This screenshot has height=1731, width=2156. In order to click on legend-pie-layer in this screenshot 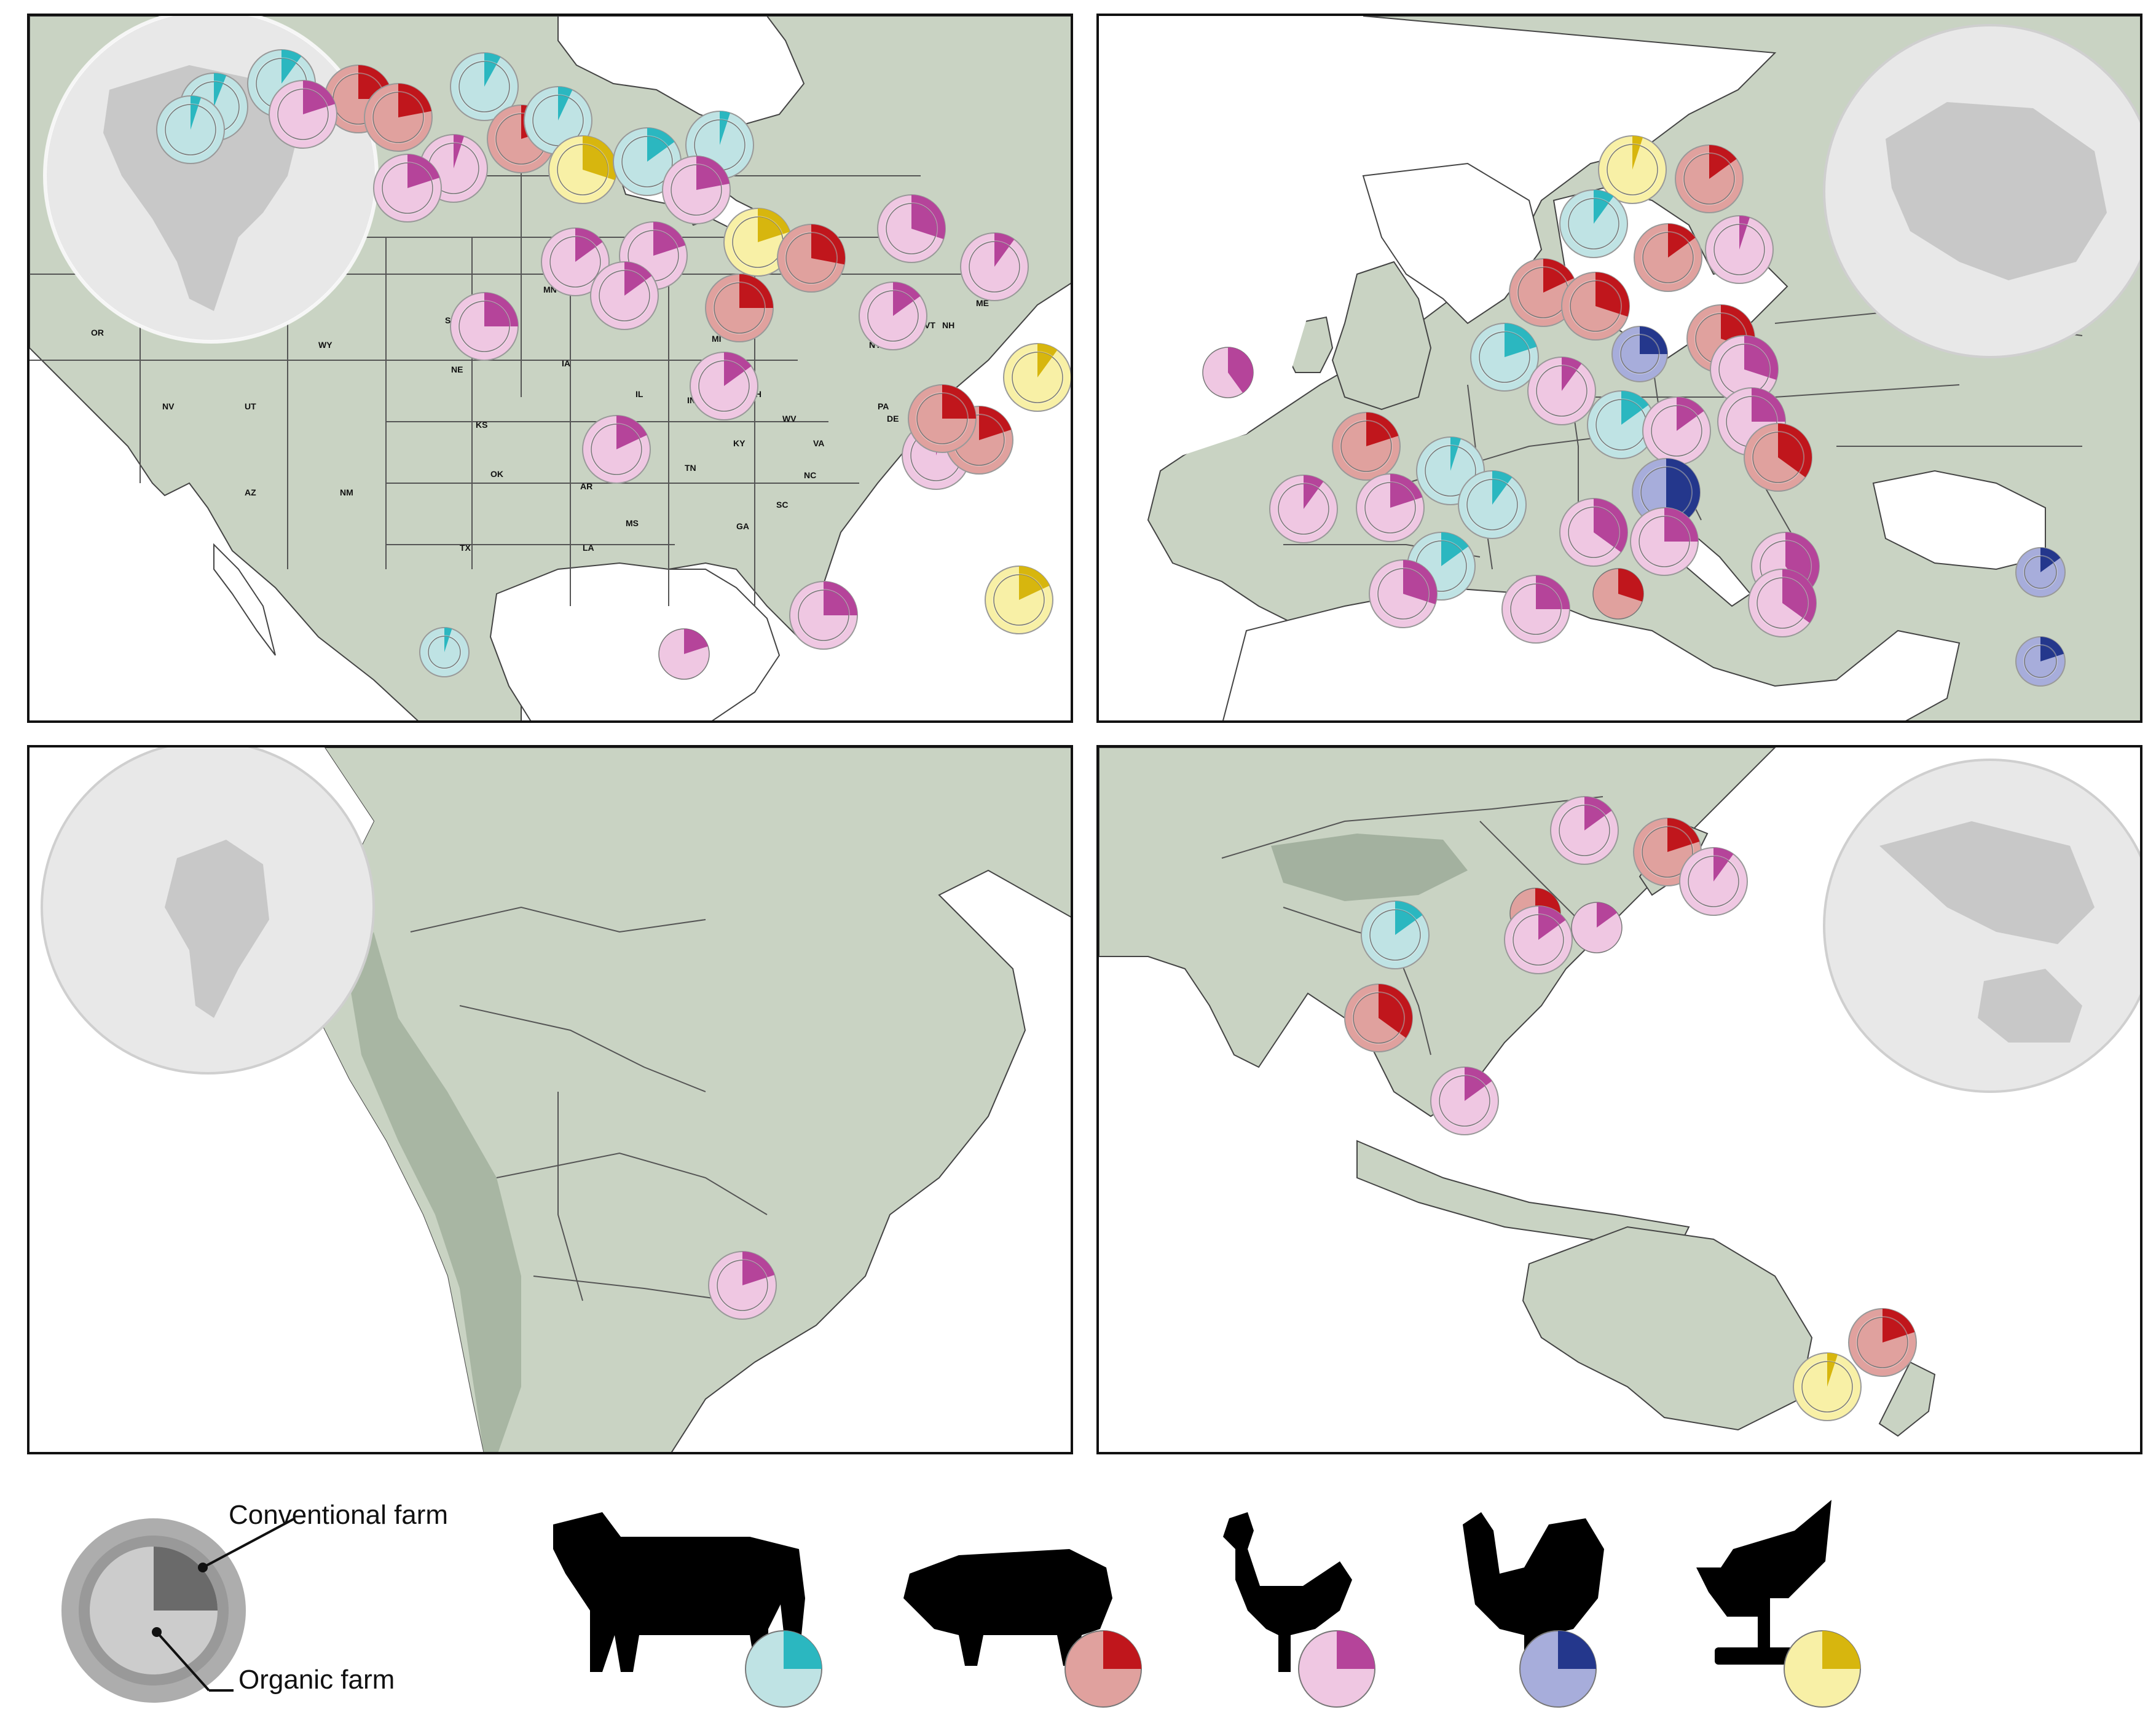, I will do `click(1303, 1669)`.